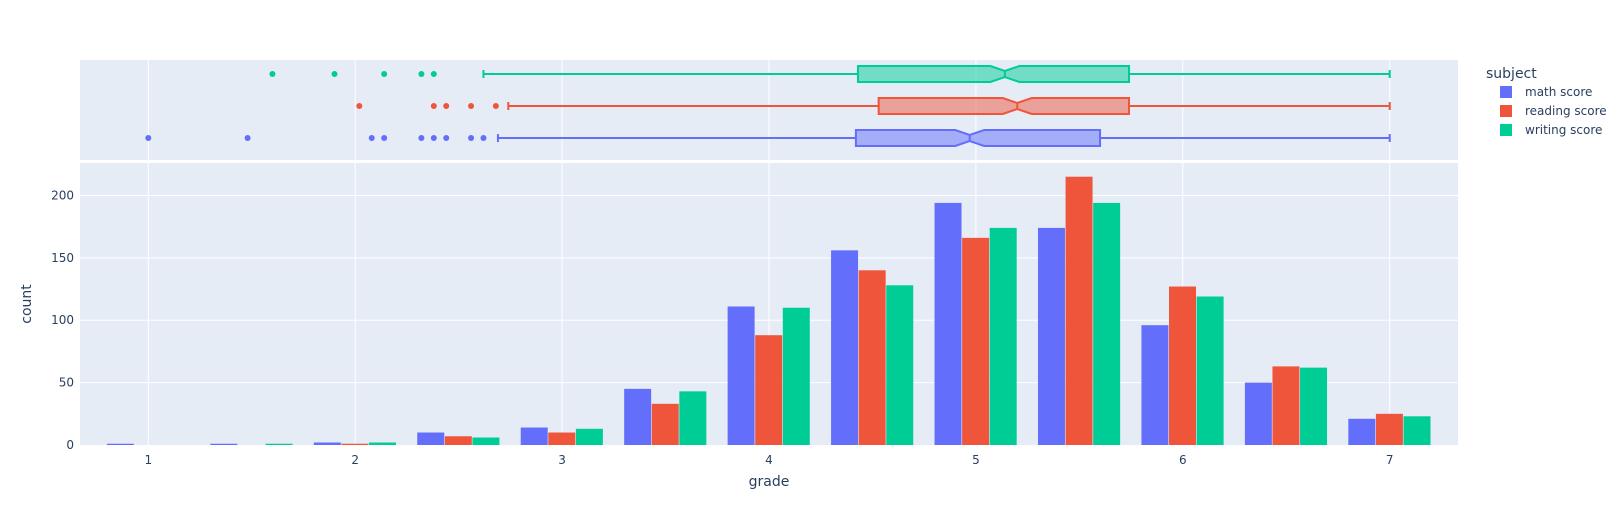  What do you see at coordinates (1390, 460) in the screenshot?
I see `x-tick-label: 7` at bounding box center [1390, 460].